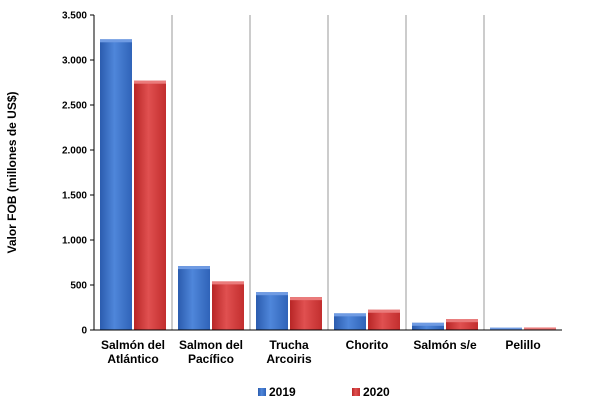 This screenshot has height=398, width=599. What do you see at coordinates (78, 174) in the screenshot?
I see `y-axis-ticks: 0 500 1.000 1.500 2.000 2.500 3.000 3.500` at bounding box center [78, 174].